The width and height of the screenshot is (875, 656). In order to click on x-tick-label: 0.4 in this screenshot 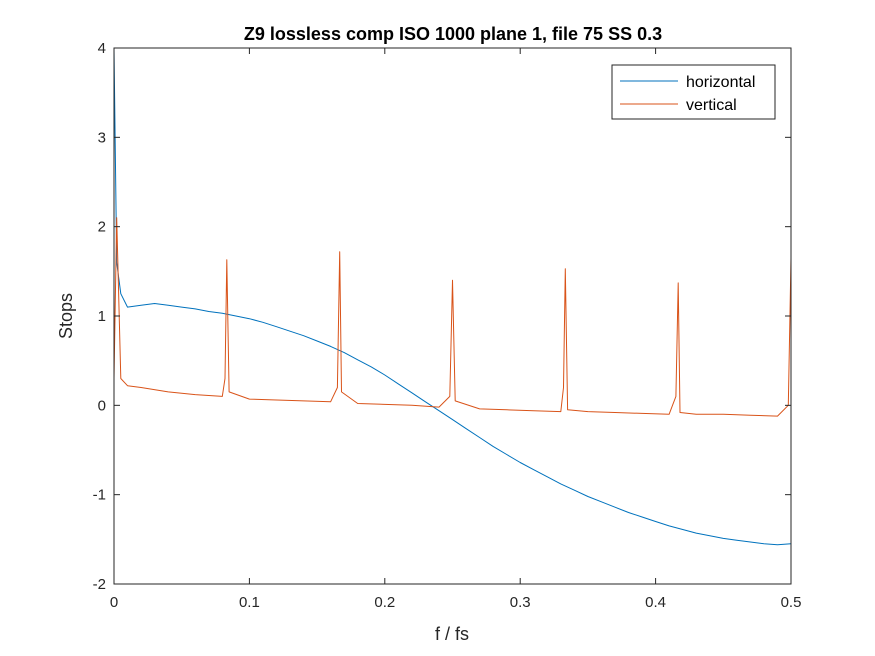, I will do `click(655, 602)`.